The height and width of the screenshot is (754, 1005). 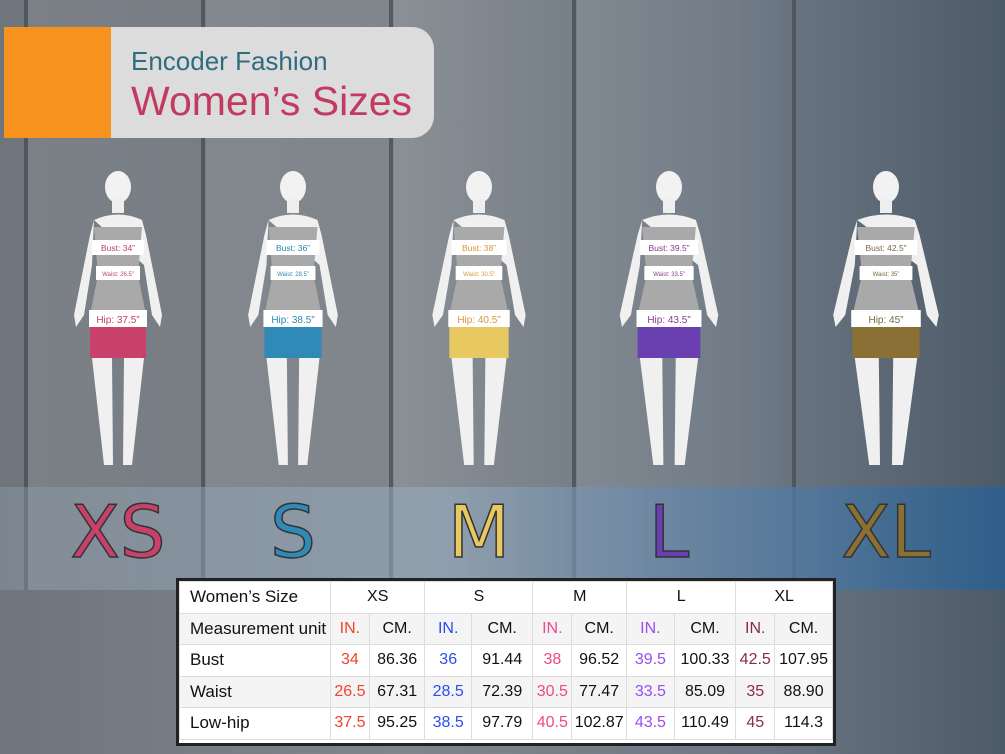 What do you see at coordinates (803, 723) in the screenshot?
I see `value-cm: 114.3` at bounding box center [803, 723].